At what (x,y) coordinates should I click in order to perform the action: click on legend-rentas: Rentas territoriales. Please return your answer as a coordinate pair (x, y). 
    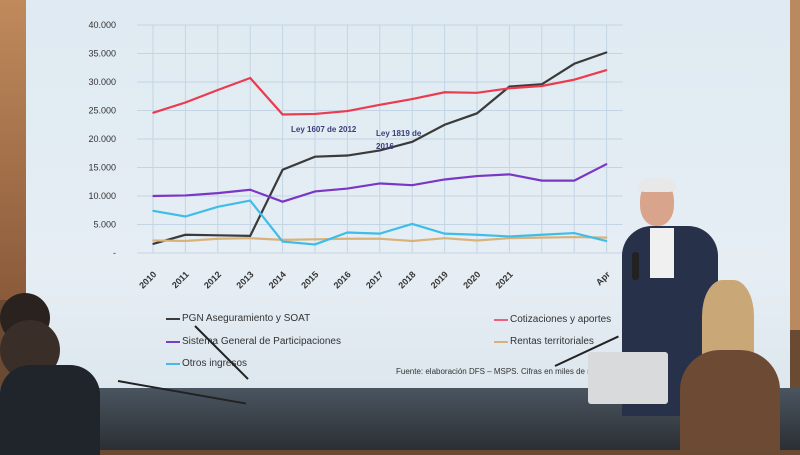
    Looking at the image, I should click on (544, 341).